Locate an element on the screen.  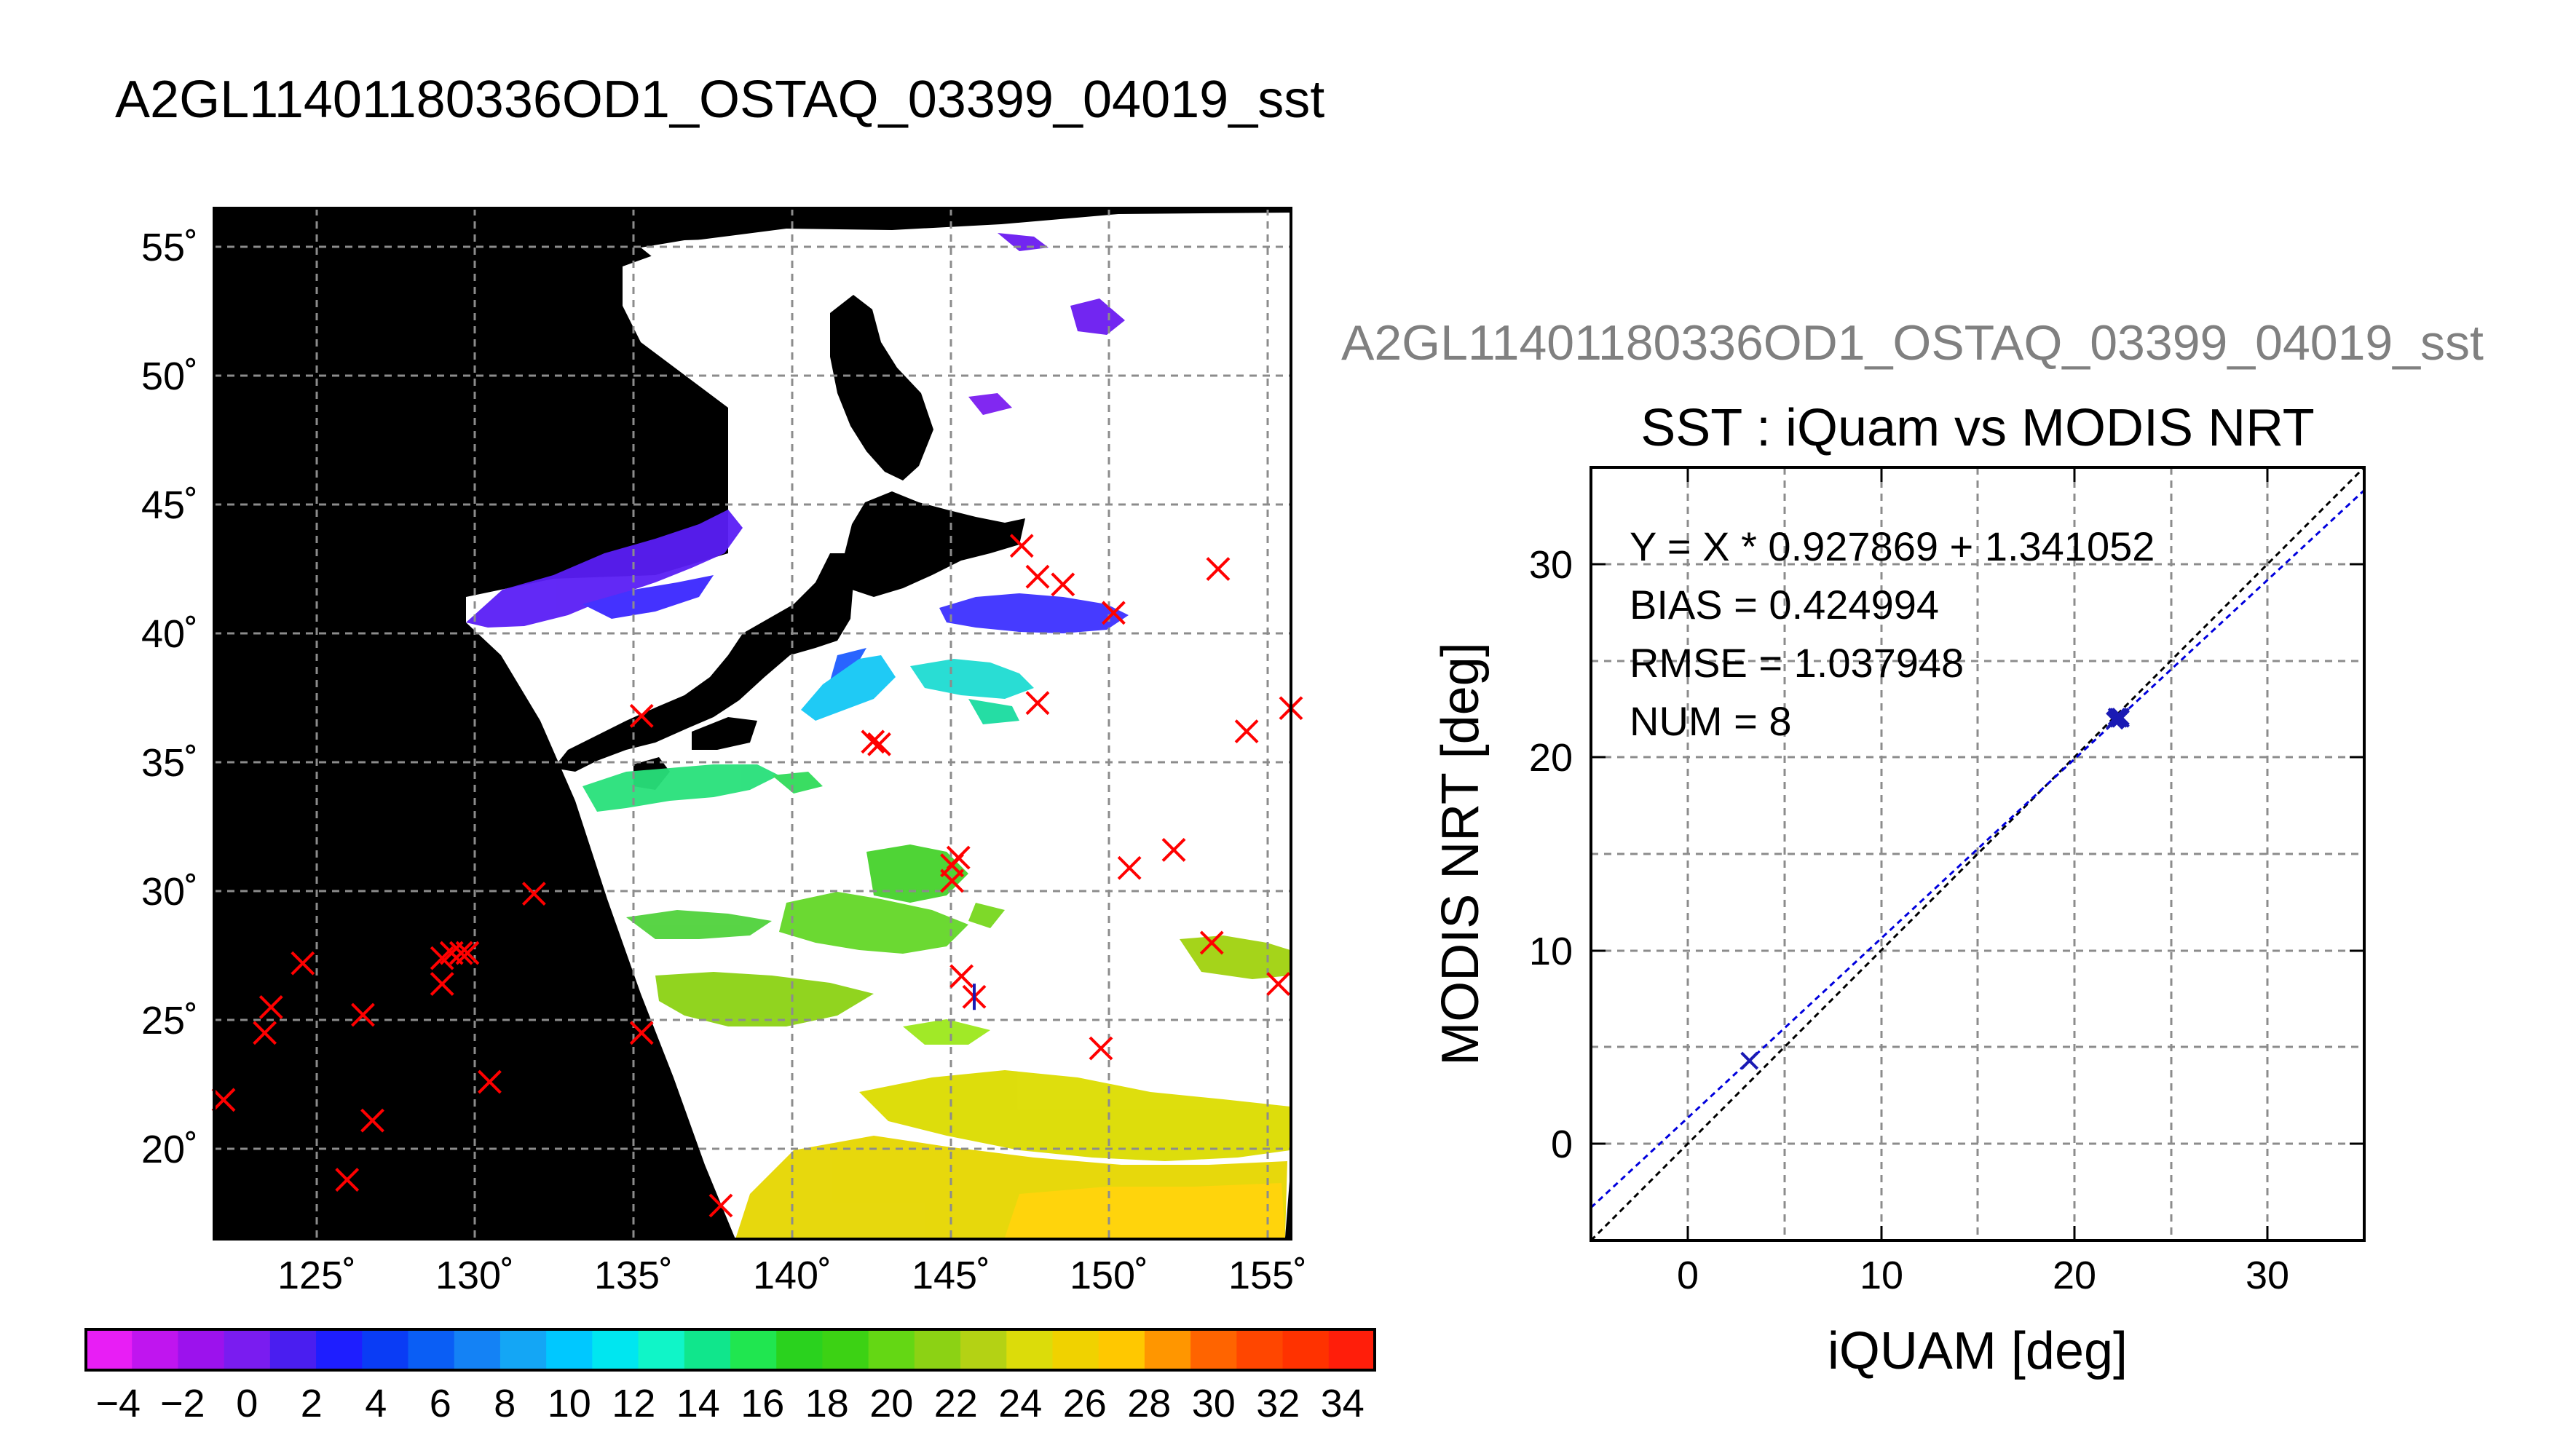
scatter-point is located at coordinates (1749, 1060).